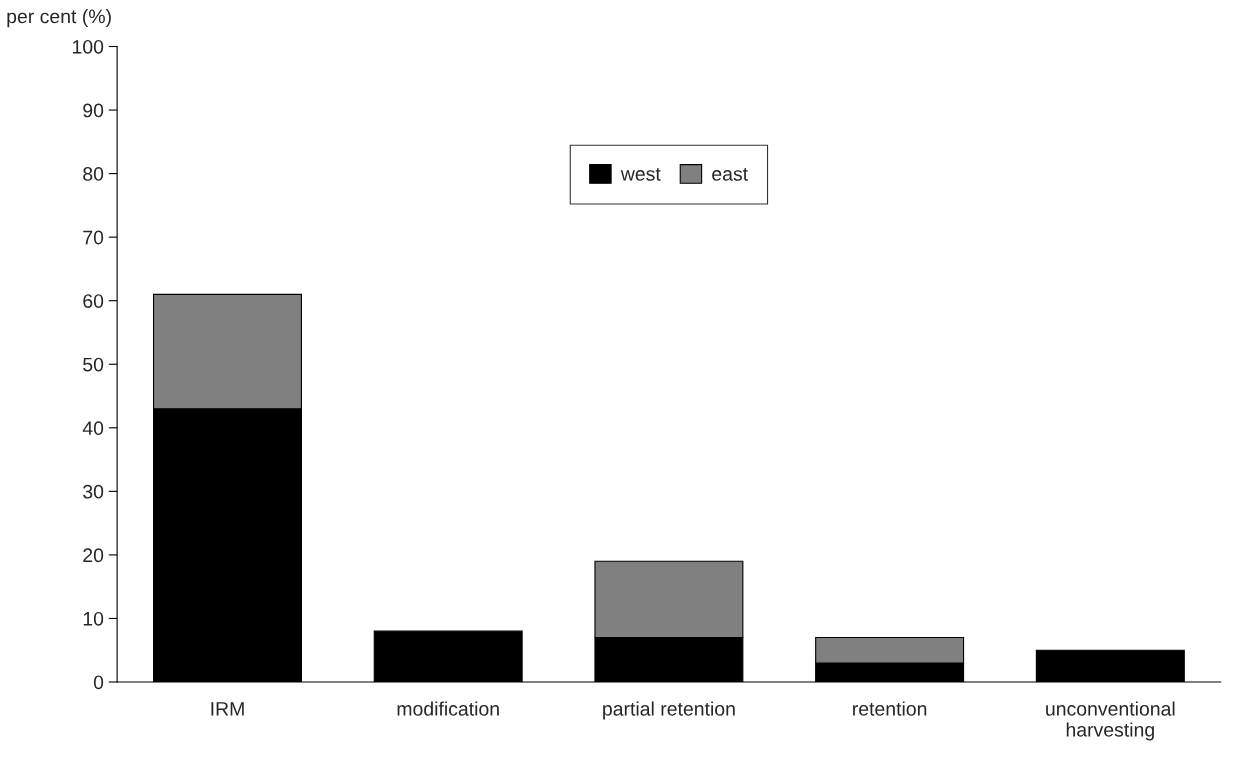 This screenshot has height=775, width=1233. Describe the element at coordinates (59, 18) in the screenshot. I see `y-axis-title: per cent (%)` at that location.